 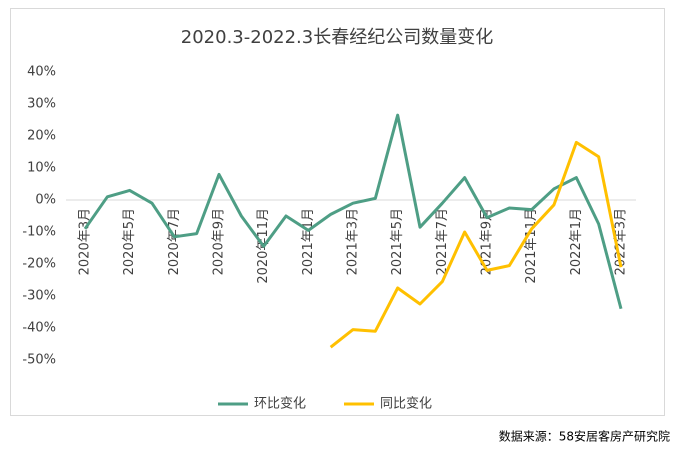 What do you see at coordinates (531, 246) in the screenshot?
I see `x-tick-label: 2021年11月` at bounding box center [531, 246].